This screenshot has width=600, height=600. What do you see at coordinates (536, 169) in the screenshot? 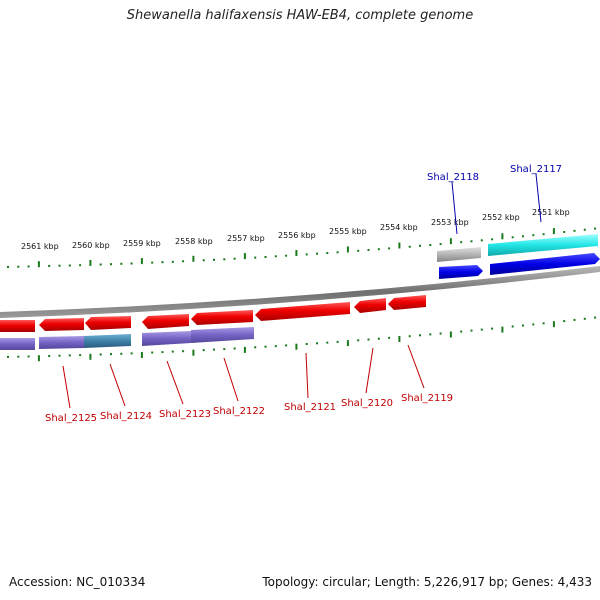
I see `gene-label-shal-2117: Shal_2117` at bounding box center [536, 169].